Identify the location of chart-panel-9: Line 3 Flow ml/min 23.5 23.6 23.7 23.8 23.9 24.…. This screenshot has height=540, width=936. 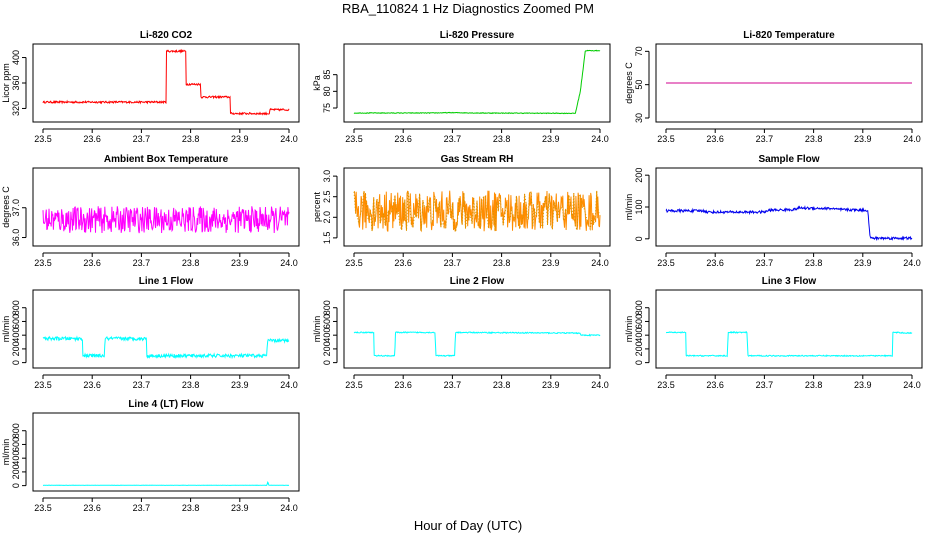
(773, 333).